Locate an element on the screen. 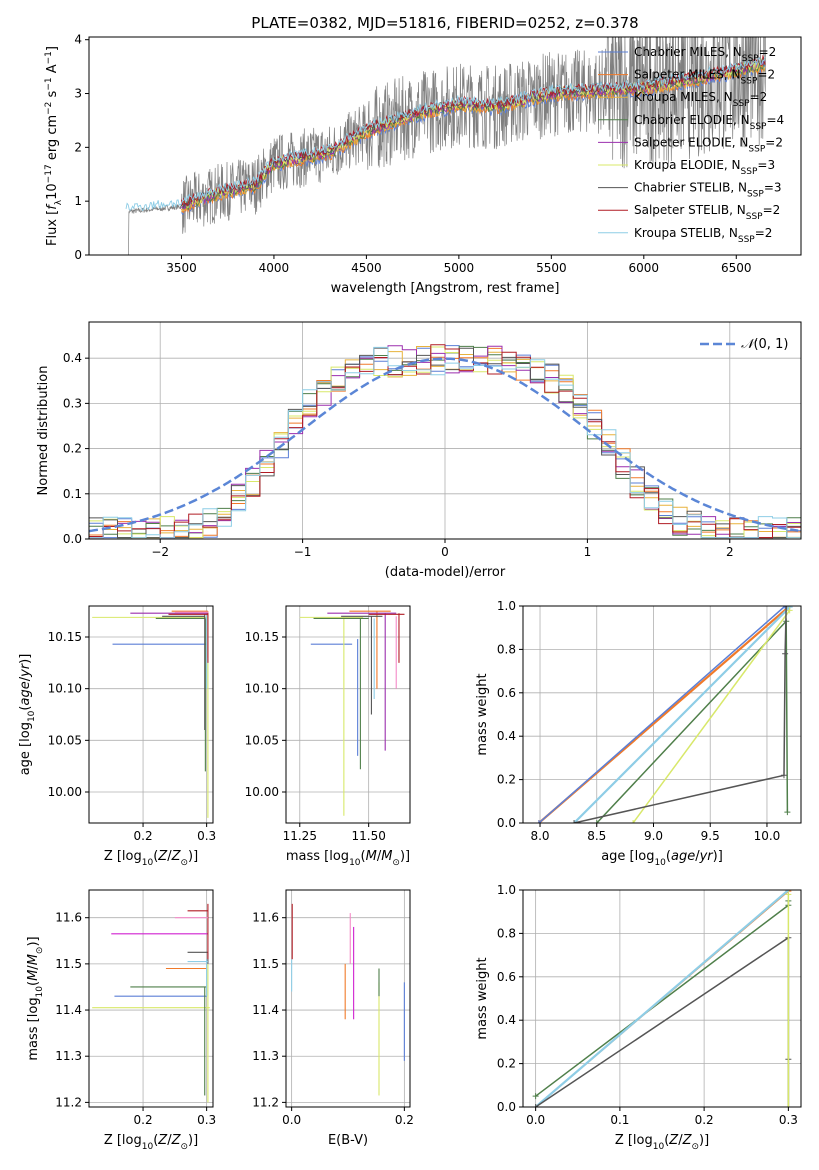  x-tick-label: 0 is located at coordinates (445, 552).